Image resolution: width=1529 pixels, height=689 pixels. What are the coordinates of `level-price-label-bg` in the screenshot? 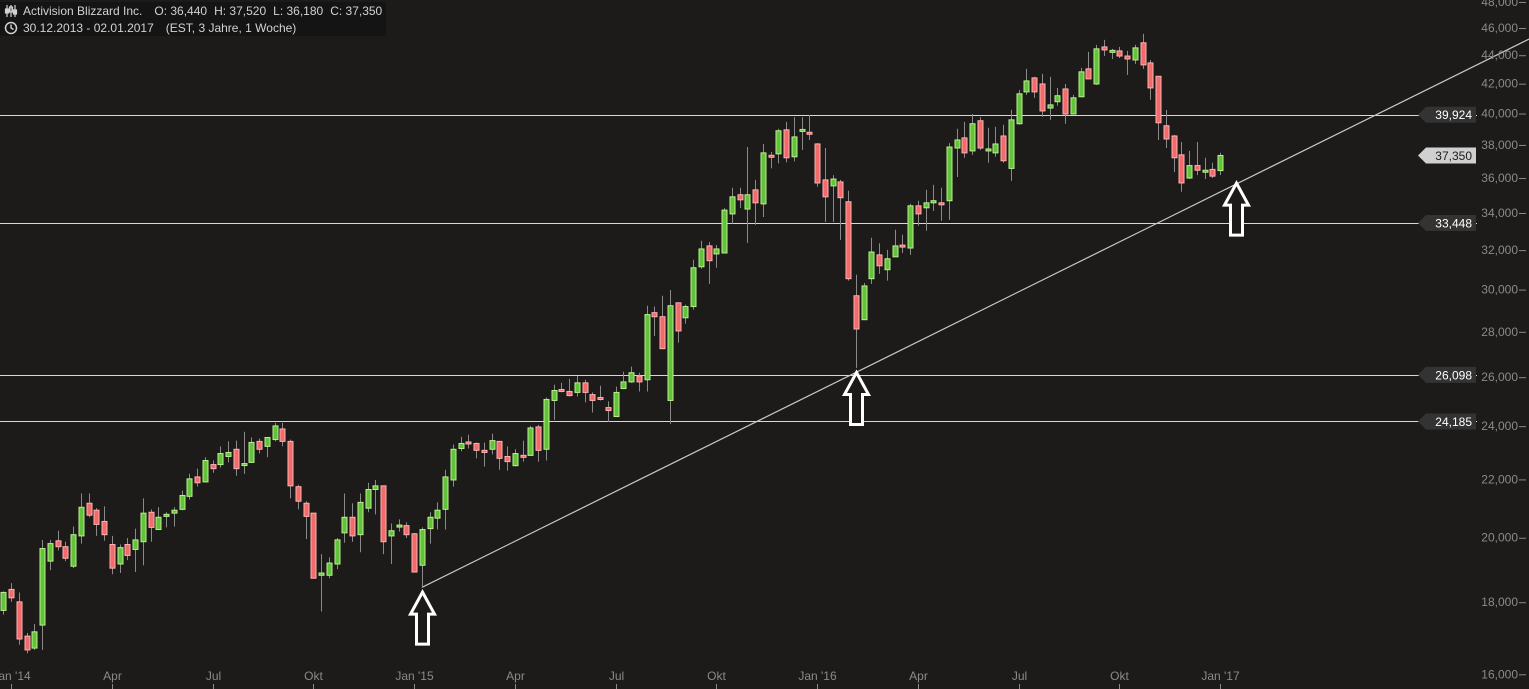 It's located at (1447, 114).